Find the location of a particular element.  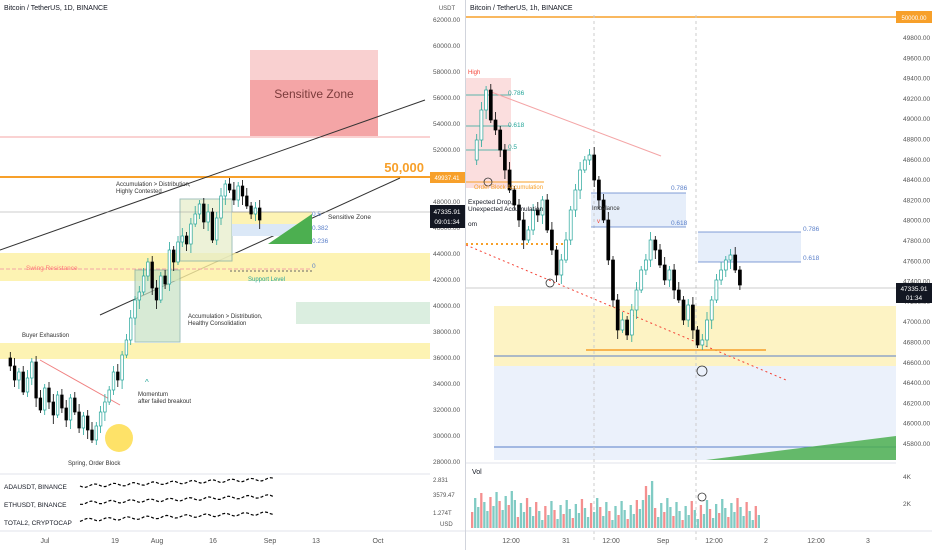

sensitive-triangle is located at coordinates (290, 229).